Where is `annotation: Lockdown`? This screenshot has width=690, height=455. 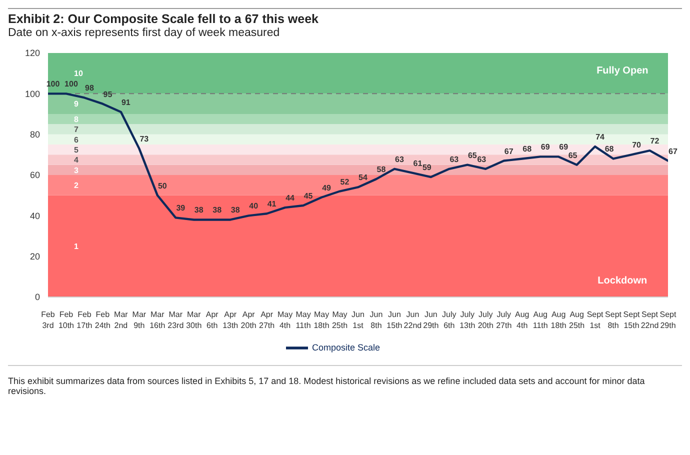
annotation: Lockdown is located at coordinates (623, 280).